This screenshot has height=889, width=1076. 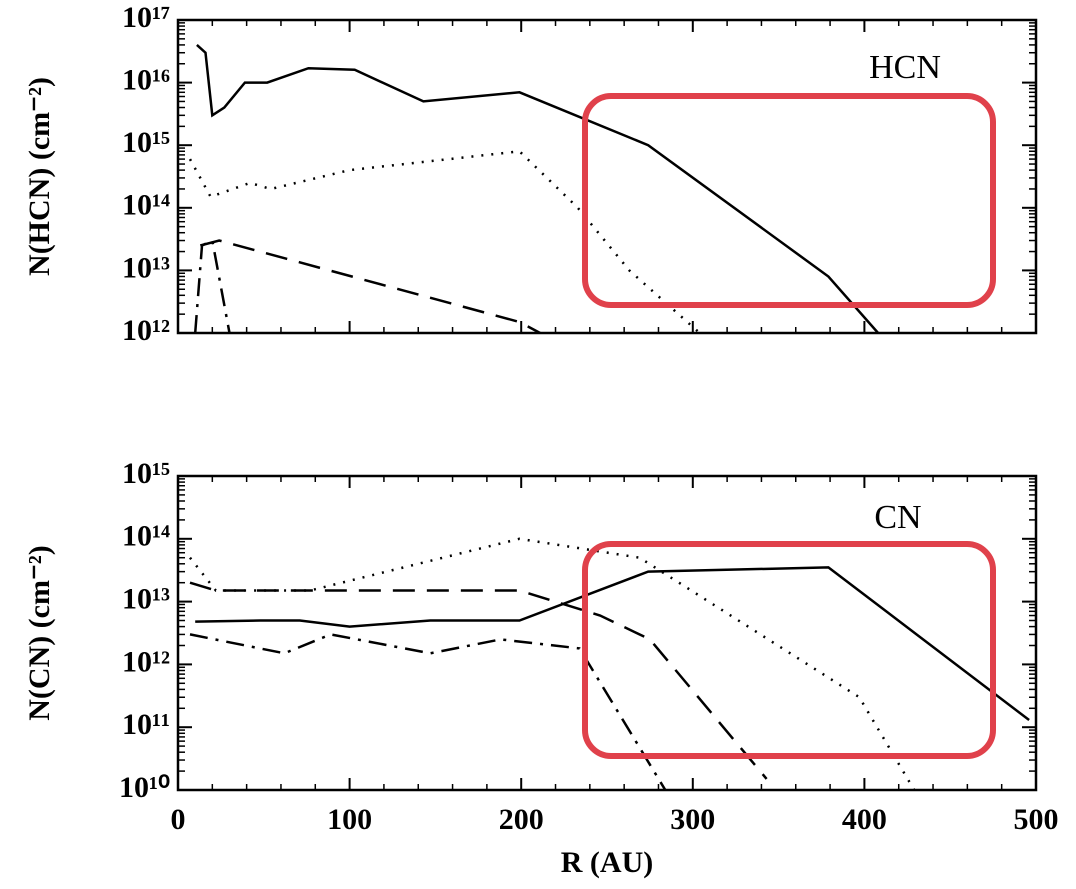 I want to click on y-tick-label: 10¹⁰, so click(x=144, y=787).